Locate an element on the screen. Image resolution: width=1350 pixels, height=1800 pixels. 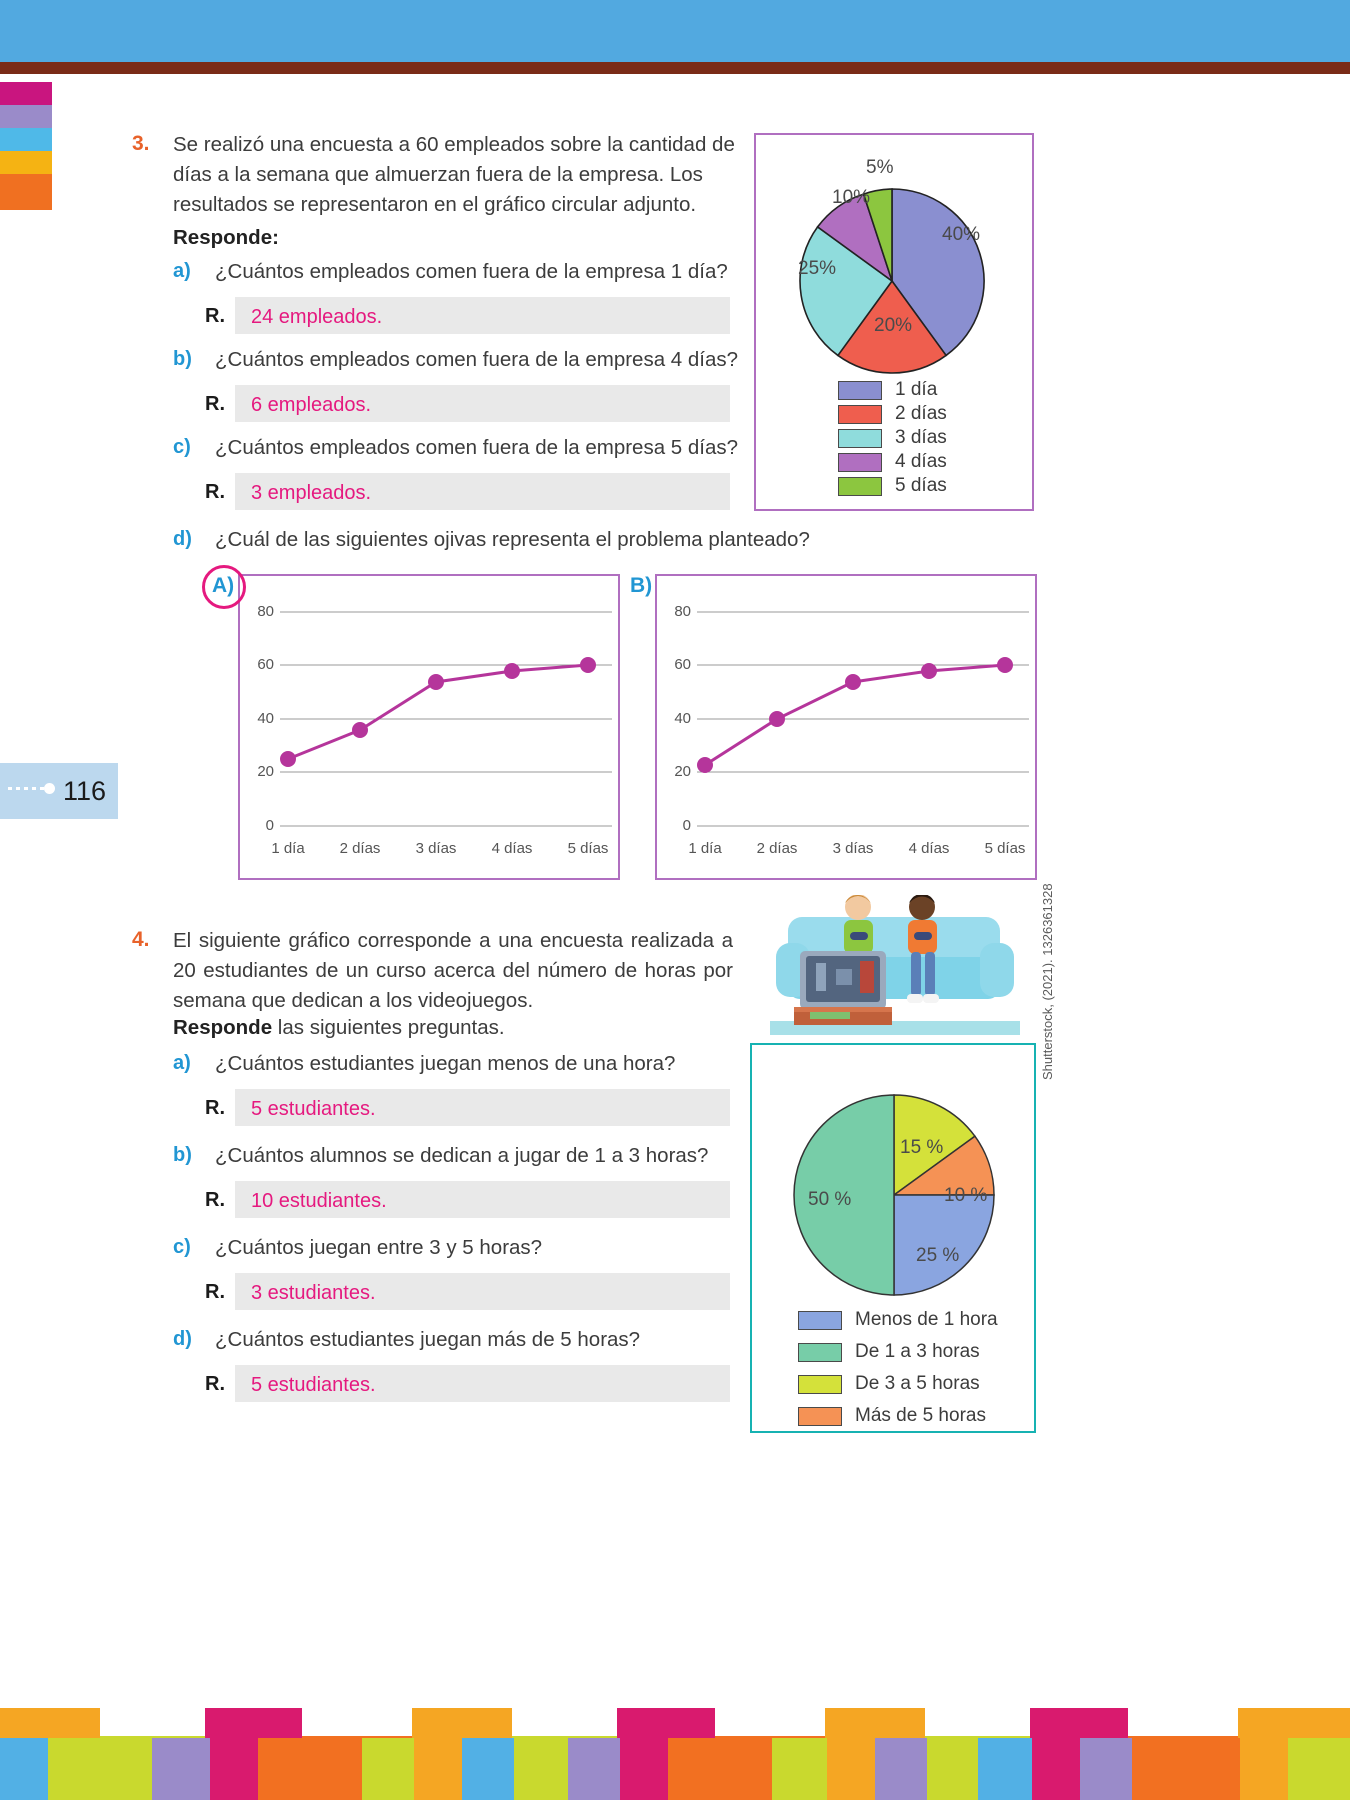
exercise-3-number: 3. is located at coordinates (141, 143).